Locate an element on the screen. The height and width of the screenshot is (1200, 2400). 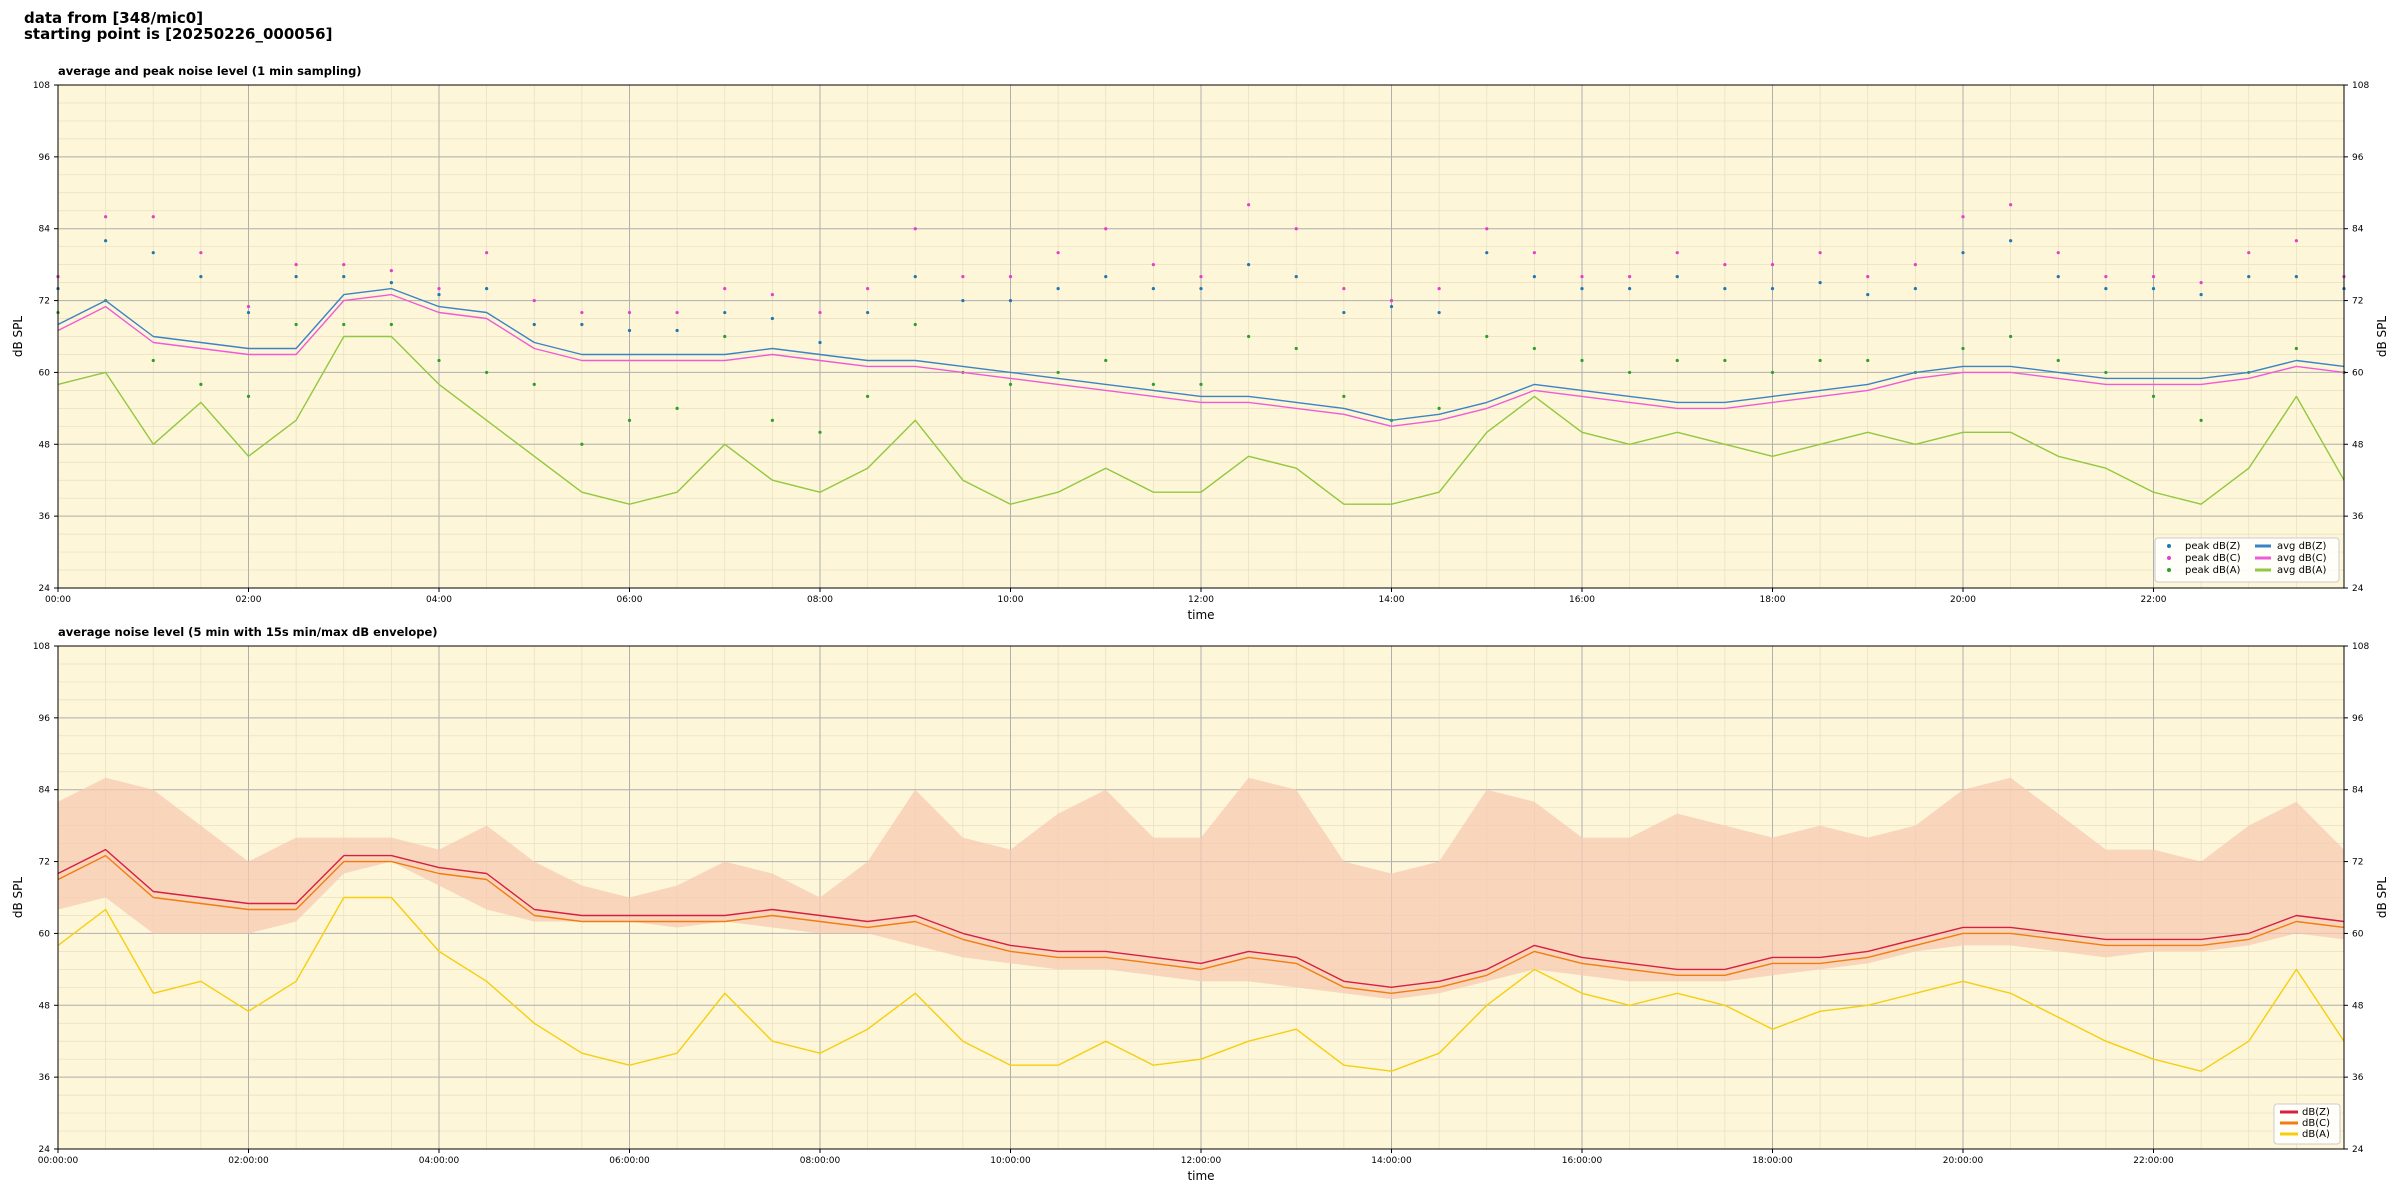
legend-label: dB(A) is located at coordinates (2316, 1134).